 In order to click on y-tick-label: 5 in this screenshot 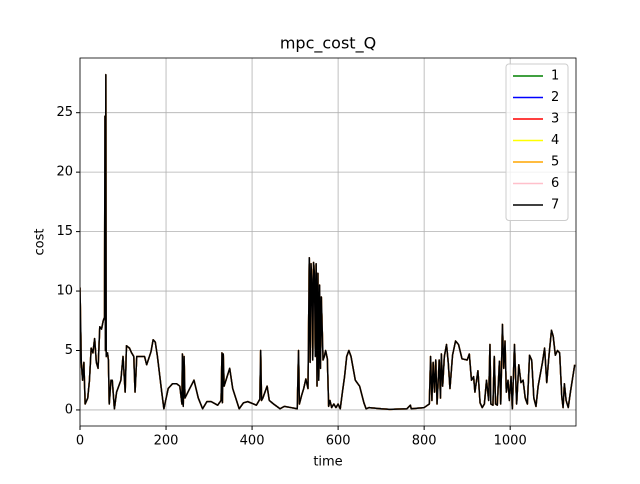, I will do `click(69, 350)`.